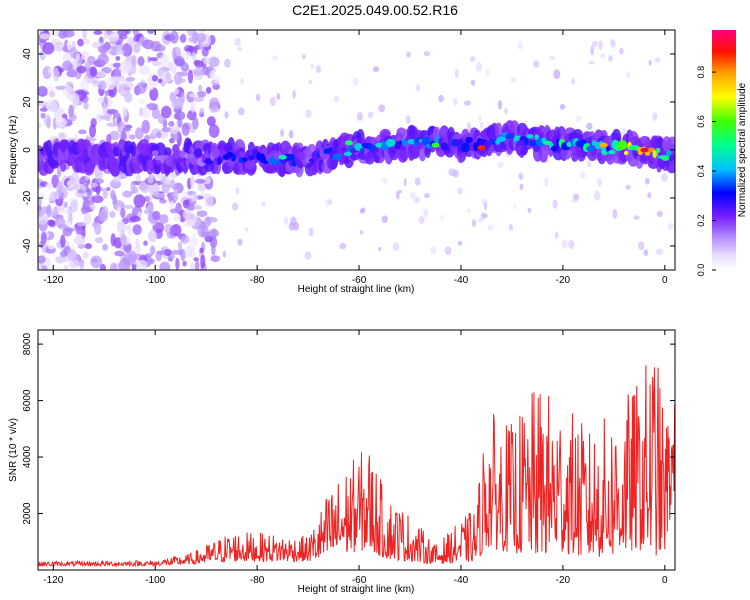 The width and height of the screenshot is (750, 600). I want to click on spectrogram-y-tick-label: 0, so click(27, 150).